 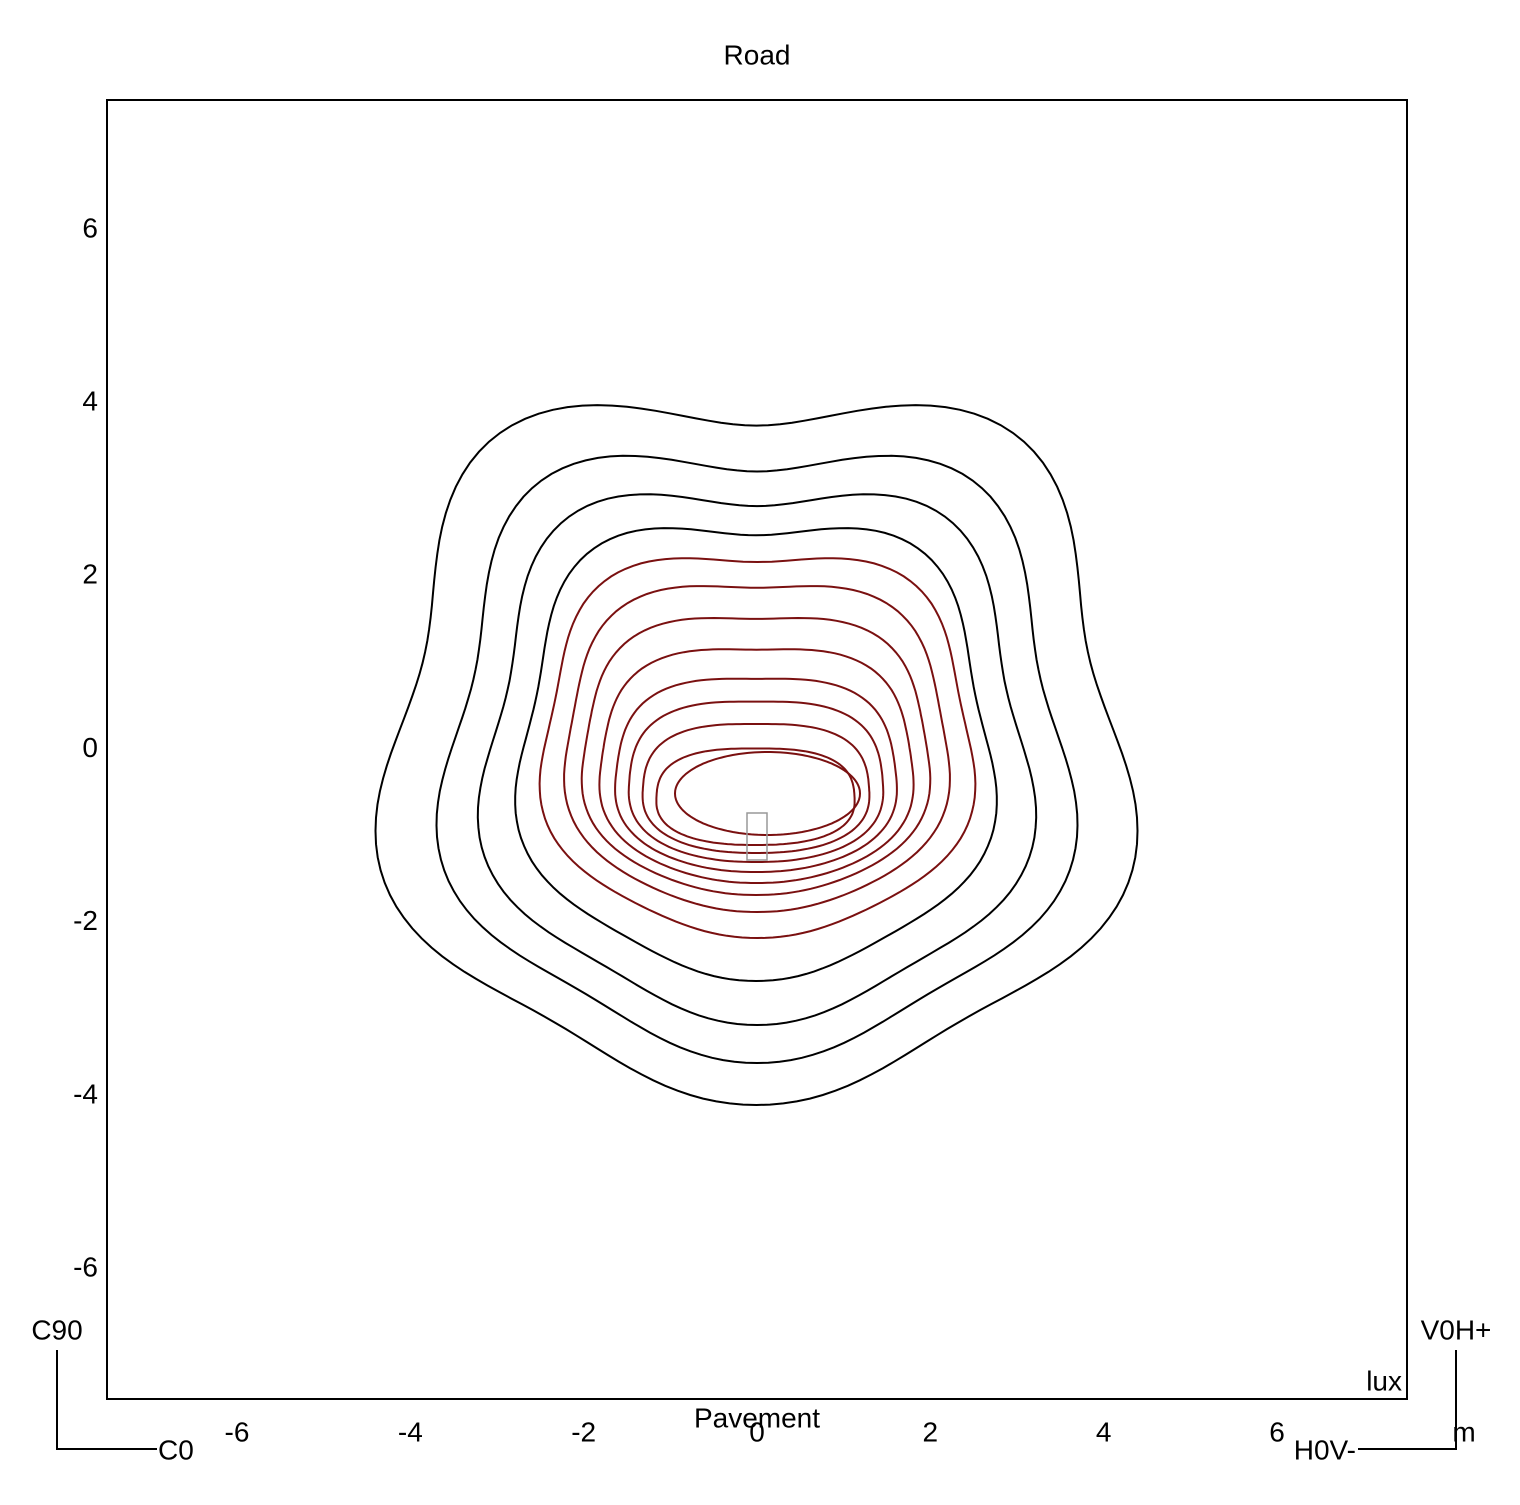 I want to click on x-tick-label: -6, so click(x=237, y=1431).